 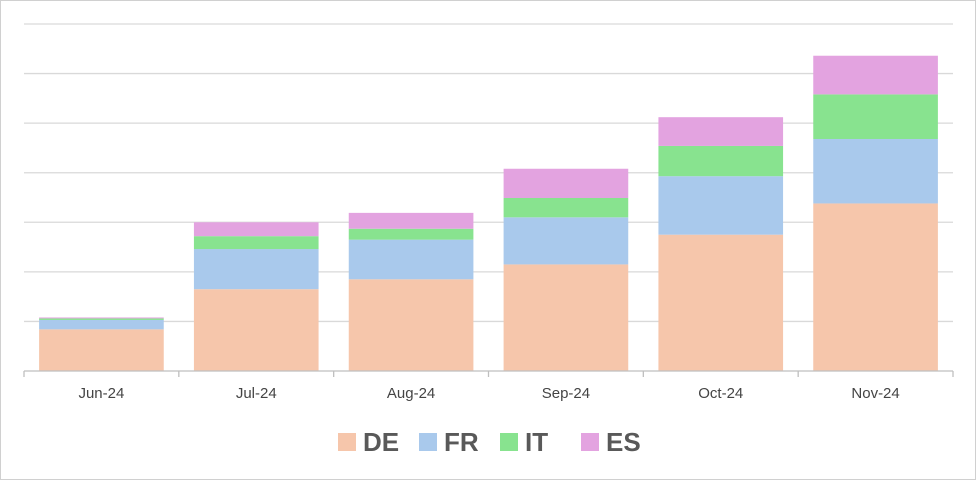 I want to click on legend-item-fr: FR, so click(x=449, y=442).